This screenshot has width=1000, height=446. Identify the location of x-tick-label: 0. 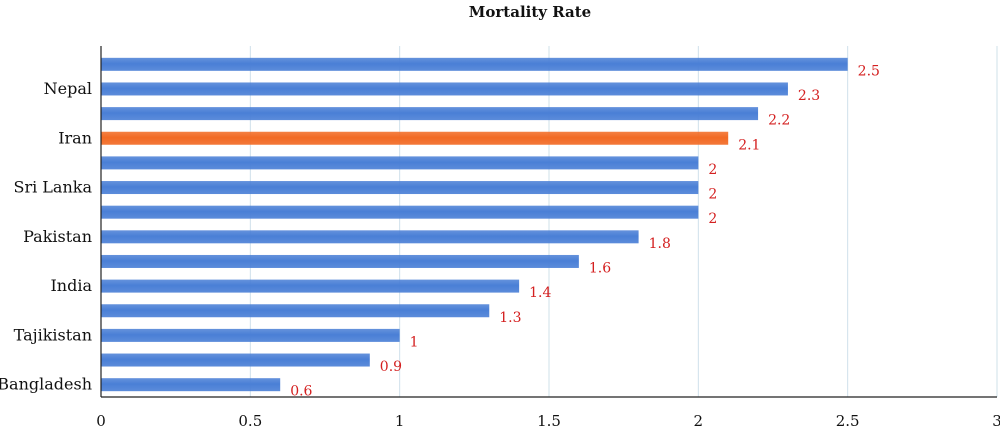
(101, 421).